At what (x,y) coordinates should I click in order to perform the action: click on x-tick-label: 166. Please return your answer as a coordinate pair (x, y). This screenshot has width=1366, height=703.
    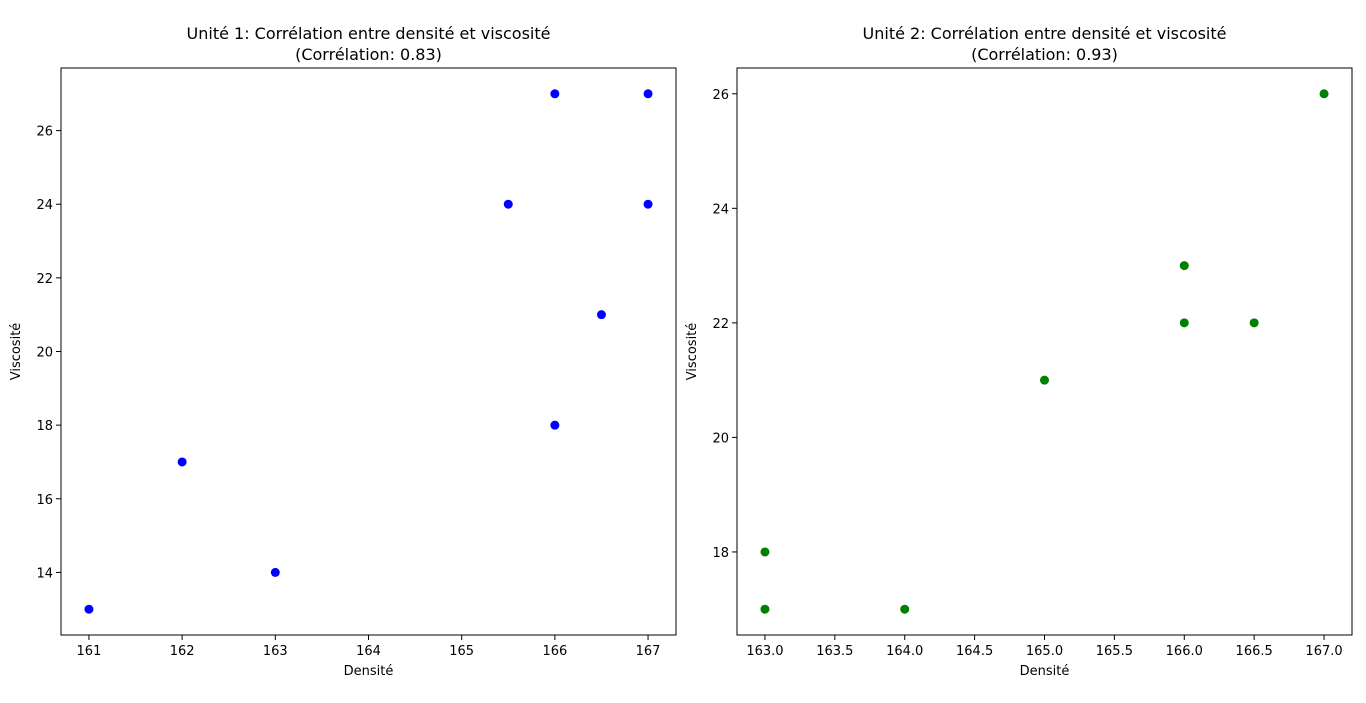
    Looking at the image, I should click on (554, 651).